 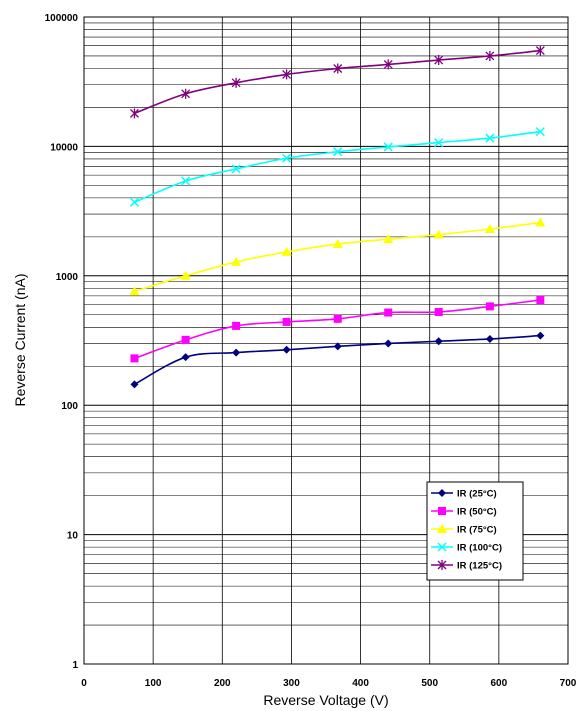 I want to click on legend-label: IR (75°C), so click(x=477, y=530).